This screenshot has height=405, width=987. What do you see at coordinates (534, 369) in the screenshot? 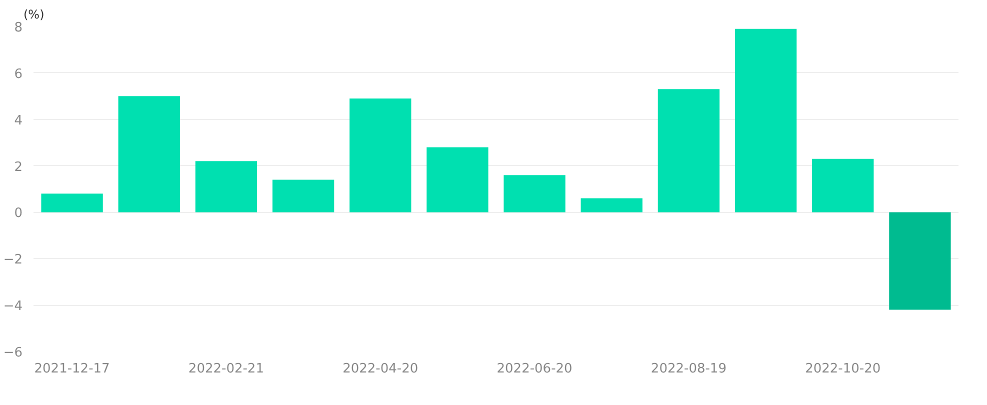
I see `x-tick-label: 2022-06-20` at bounding box center [534, 369].